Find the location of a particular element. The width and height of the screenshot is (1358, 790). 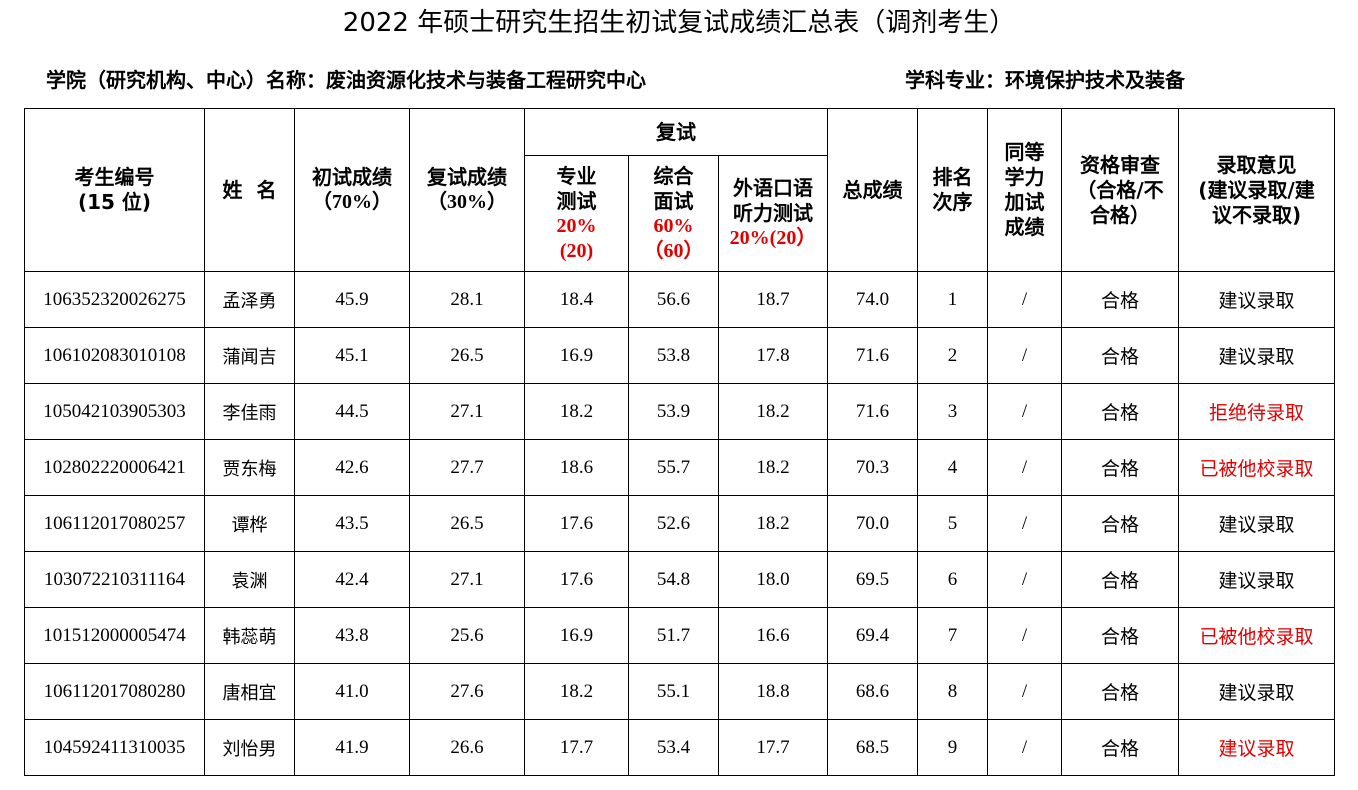

cell-major-test: 17.6 is located at coordinates (576, 523).